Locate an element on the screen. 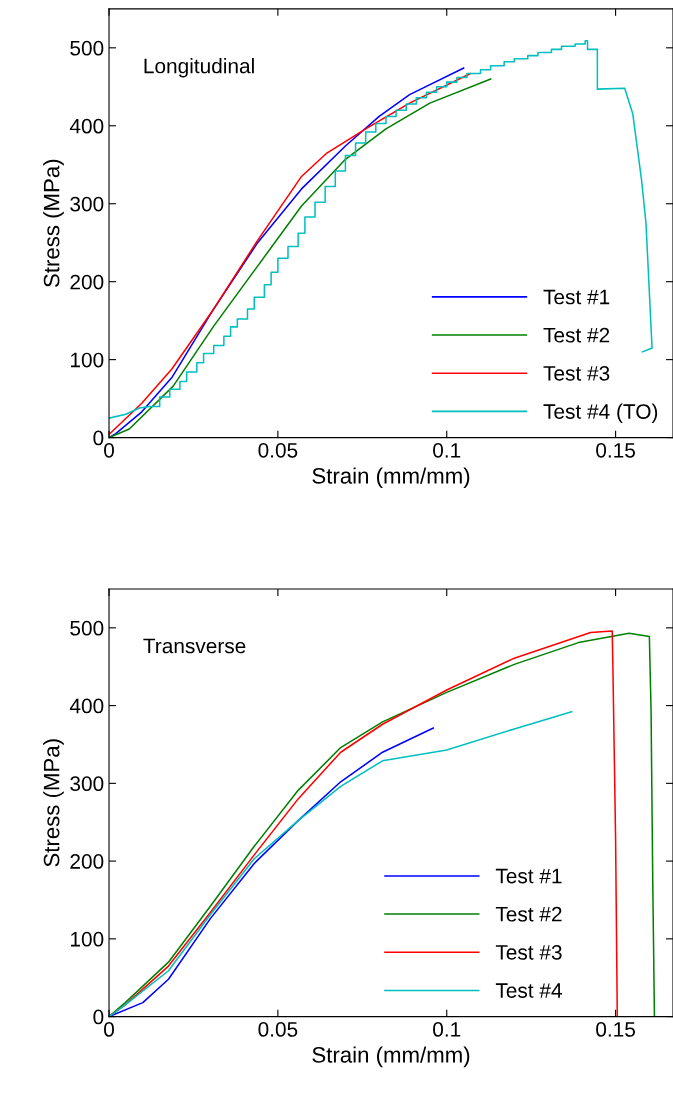 The height and width of the screenshot is (1105, 673). line-series is located at coordinates (271, 872).